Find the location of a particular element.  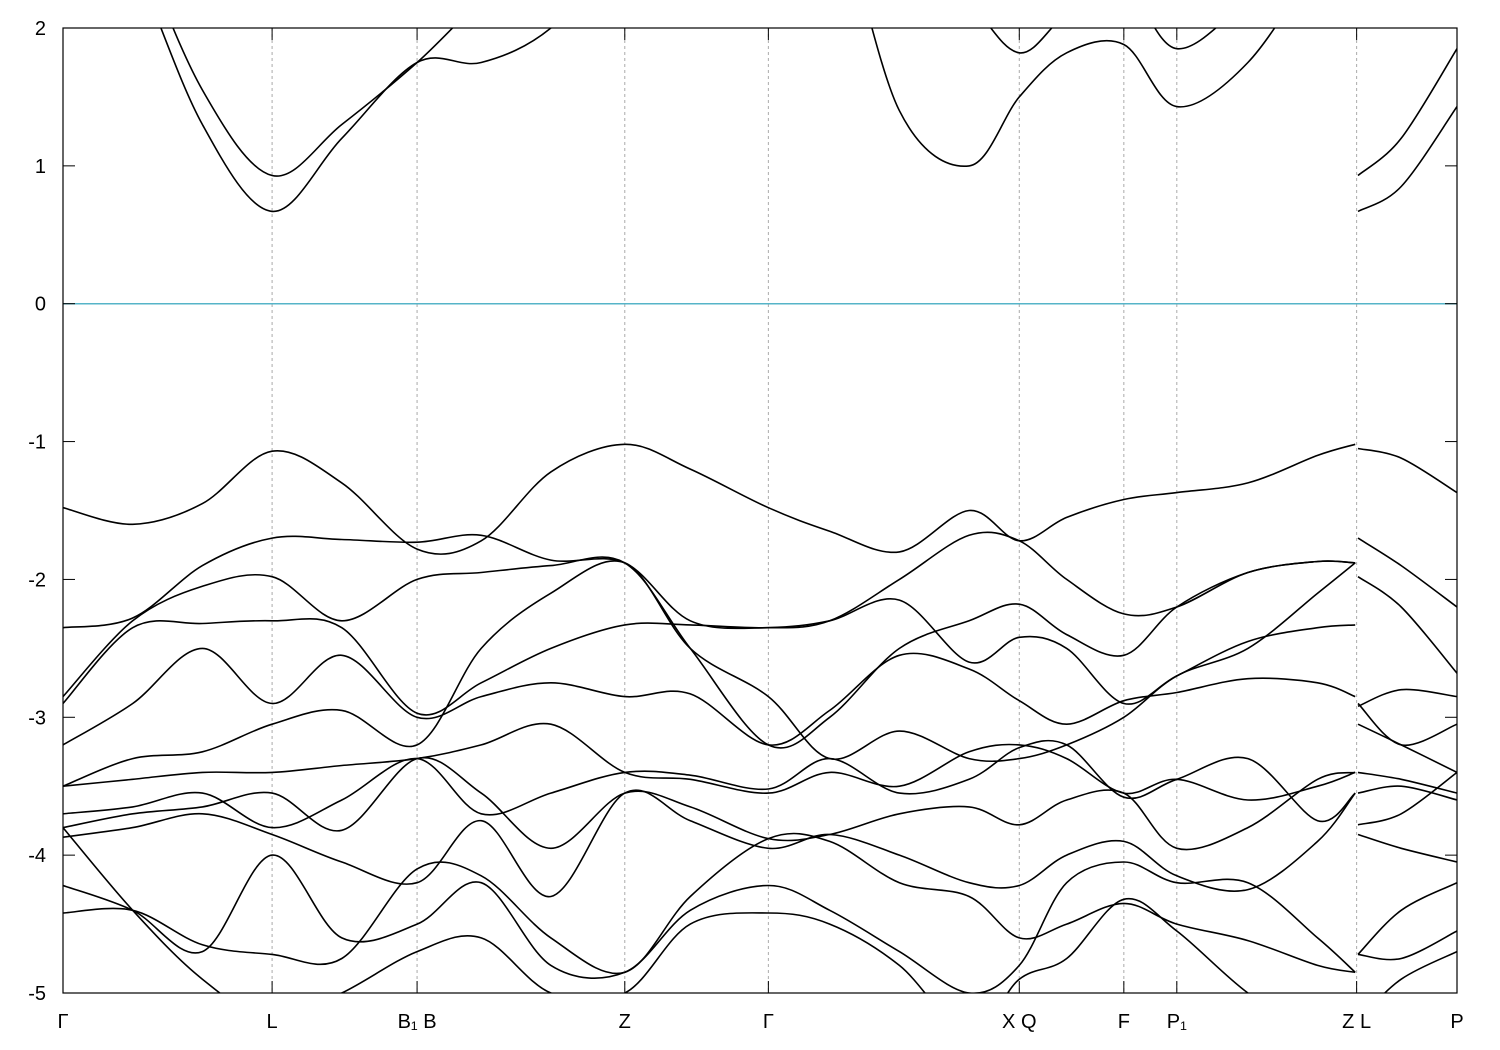

y-tick-label: 0 is located at coordinates (40, 305).